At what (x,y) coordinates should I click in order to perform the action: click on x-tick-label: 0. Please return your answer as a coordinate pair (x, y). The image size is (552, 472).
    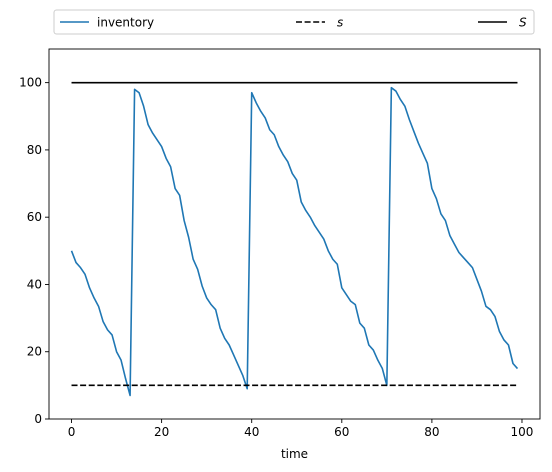
    Looking at the image, I should click on (72, 432).